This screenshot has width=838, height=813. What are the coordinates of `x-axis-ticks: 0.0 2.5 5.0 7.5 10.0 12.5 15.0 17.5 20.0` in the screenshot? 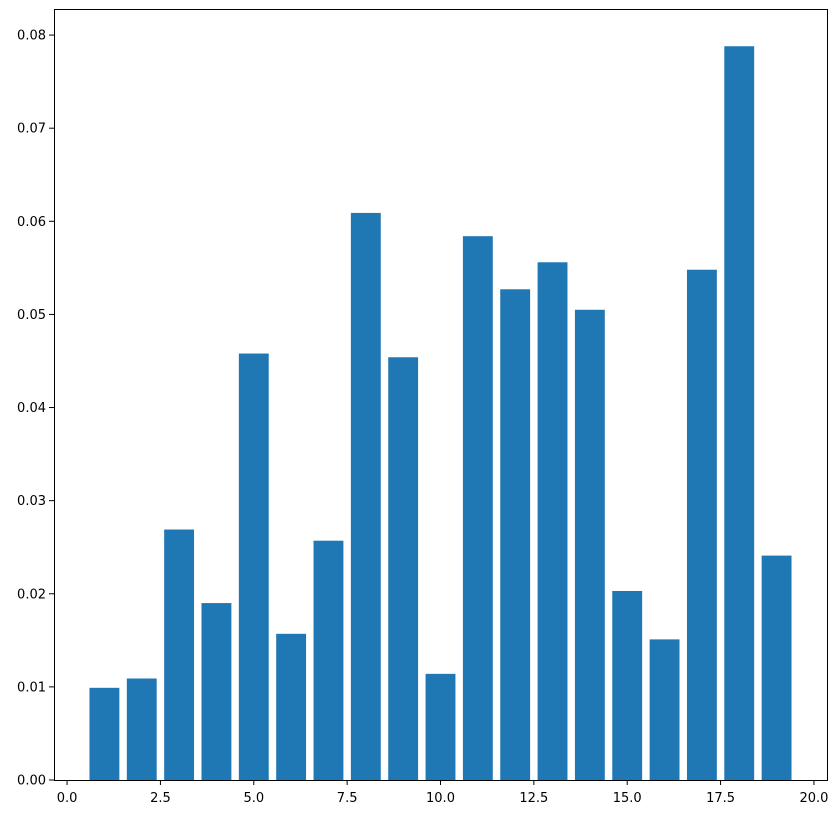 It's located at (442, 793).